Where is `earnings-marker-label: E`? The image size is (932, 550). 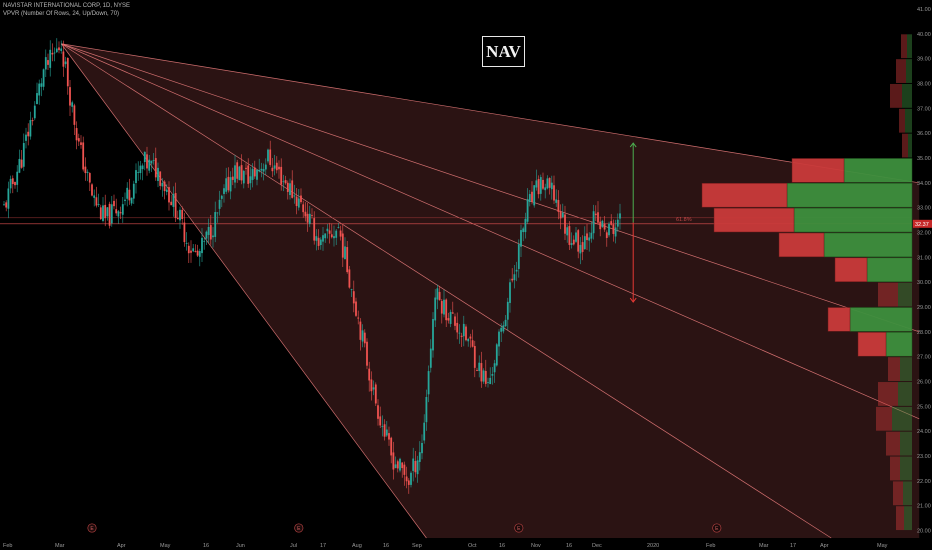 earnings-marker-label: E is located at coordinates (717, 529).